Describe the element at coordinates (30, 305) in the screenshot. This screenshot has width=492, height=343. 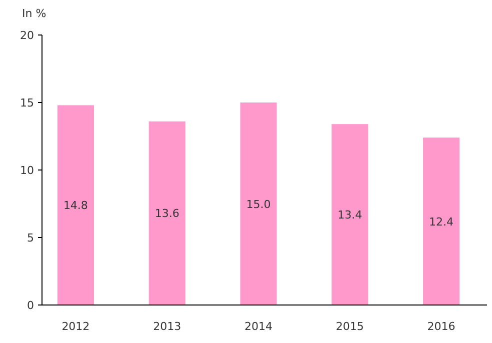
I see `y-tick-label: 0` at that location.